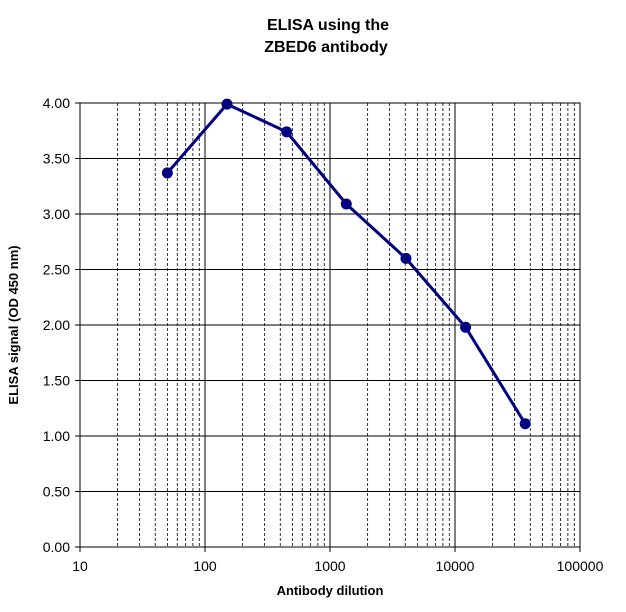 The image size is (626, 612). Describe the element at coordinates (56, 436) in the screenshot. I see `y-tick-label: 1.00` at that location.